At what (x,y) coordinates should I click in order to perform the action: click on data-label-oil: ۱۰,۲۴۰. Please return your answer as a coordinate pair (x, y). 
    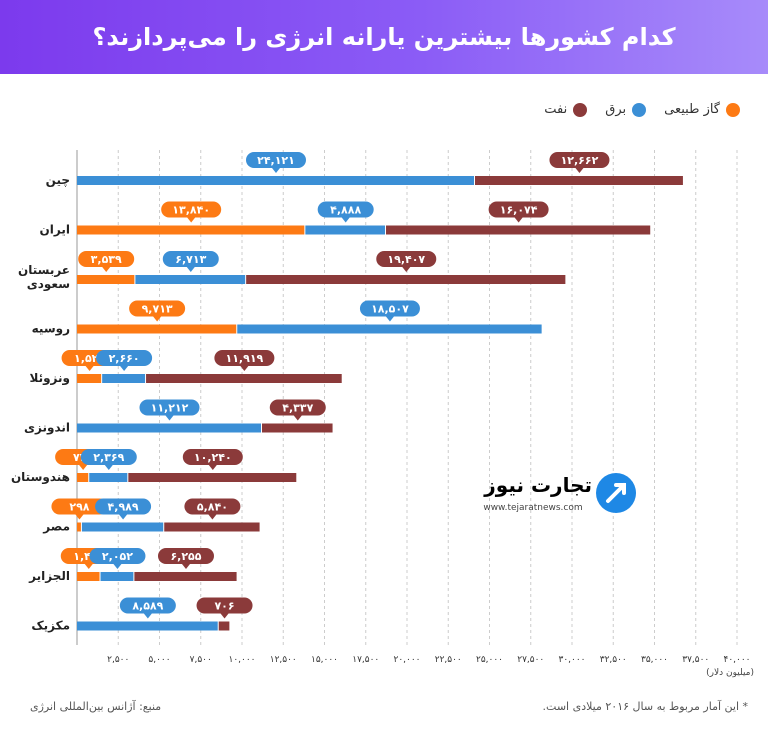
    Looking at the image, I should click on (213, 457).